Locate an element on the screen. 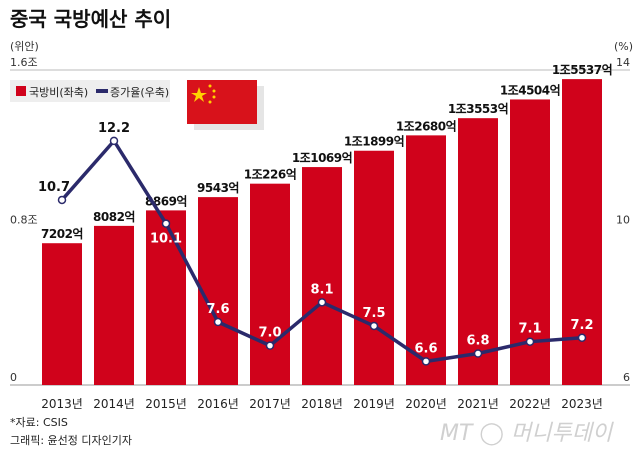 The height and width of the screenshot is (455, 640). x-tick-label: 2019년 is located at coordinates (374, 404).